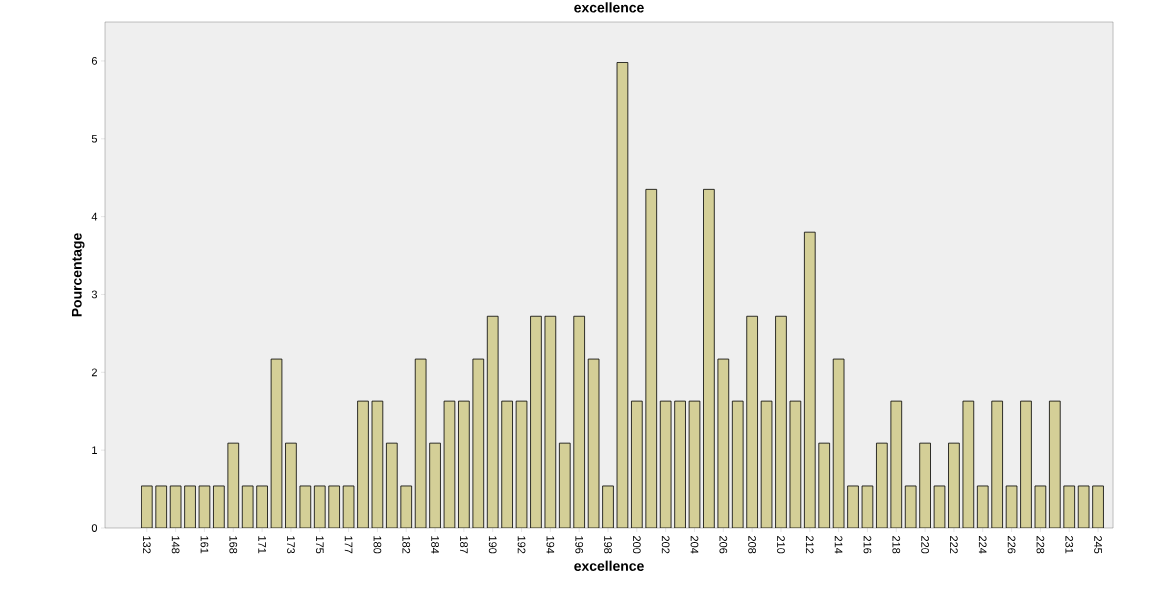 The image size is (1168, 590). Describe the element at coordinates (94, 138) in the screenshot. I see `y-tick-label: 5` at that location.